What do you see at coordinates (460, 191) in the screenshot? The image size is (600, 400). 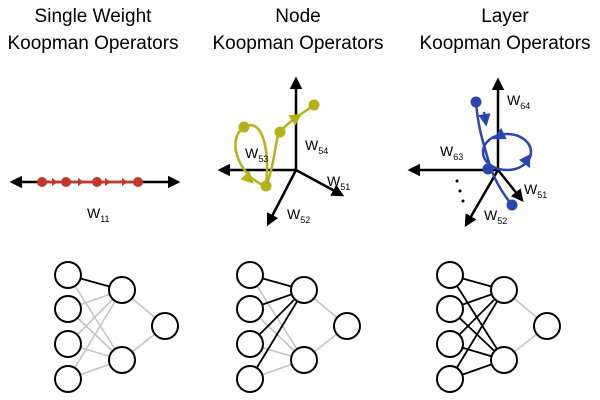 I see `layer-ellipsis` at bounding box center [460, 191].